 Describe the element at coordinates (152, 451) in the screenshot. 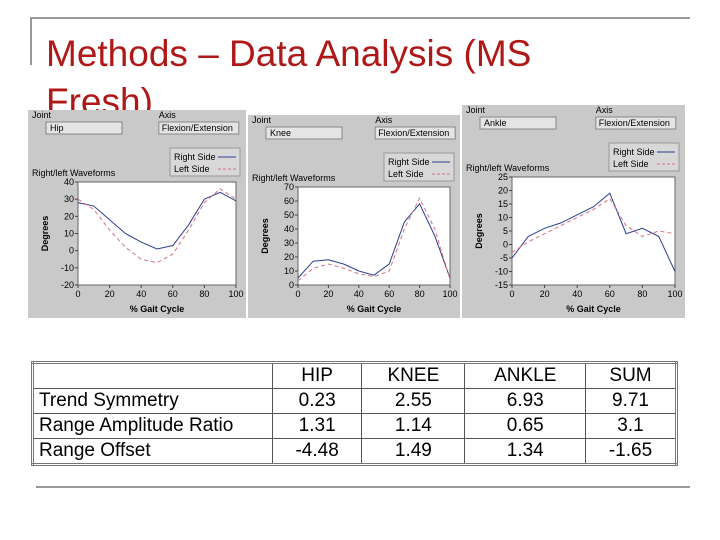

I see `row-label: Range Offset` at that location.